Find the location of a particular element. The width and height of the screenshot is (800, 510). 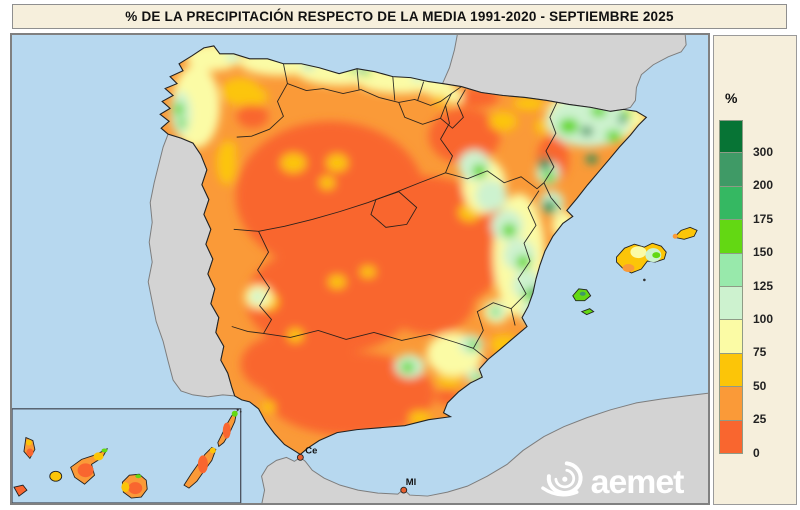

cabrera-islet is located at coordinates (644, 280).